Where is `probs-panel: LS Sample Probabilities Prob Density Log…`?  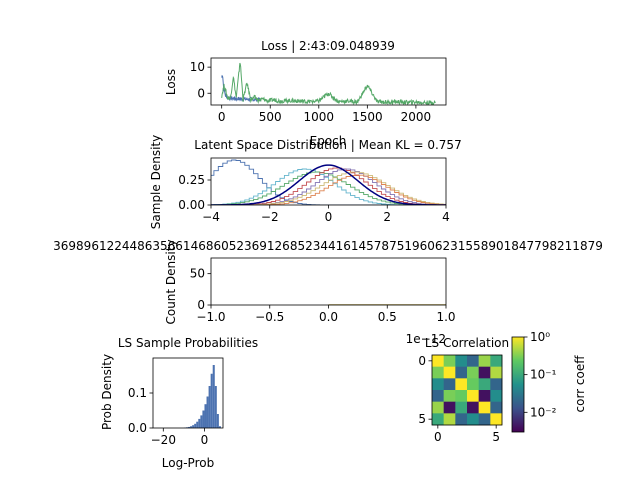
probs-panel: LS Sample Probabilities Prob Density Log… is located at coordinates (179, 403).